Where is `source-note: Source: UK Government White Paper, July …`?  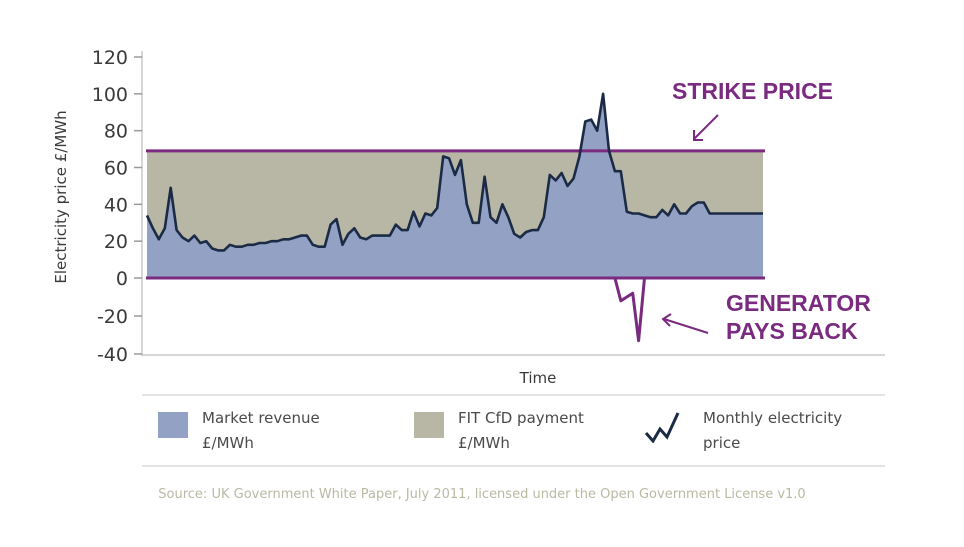 source-note: Source: UK Government White Paper, July … is located at coordinates (482, 494).